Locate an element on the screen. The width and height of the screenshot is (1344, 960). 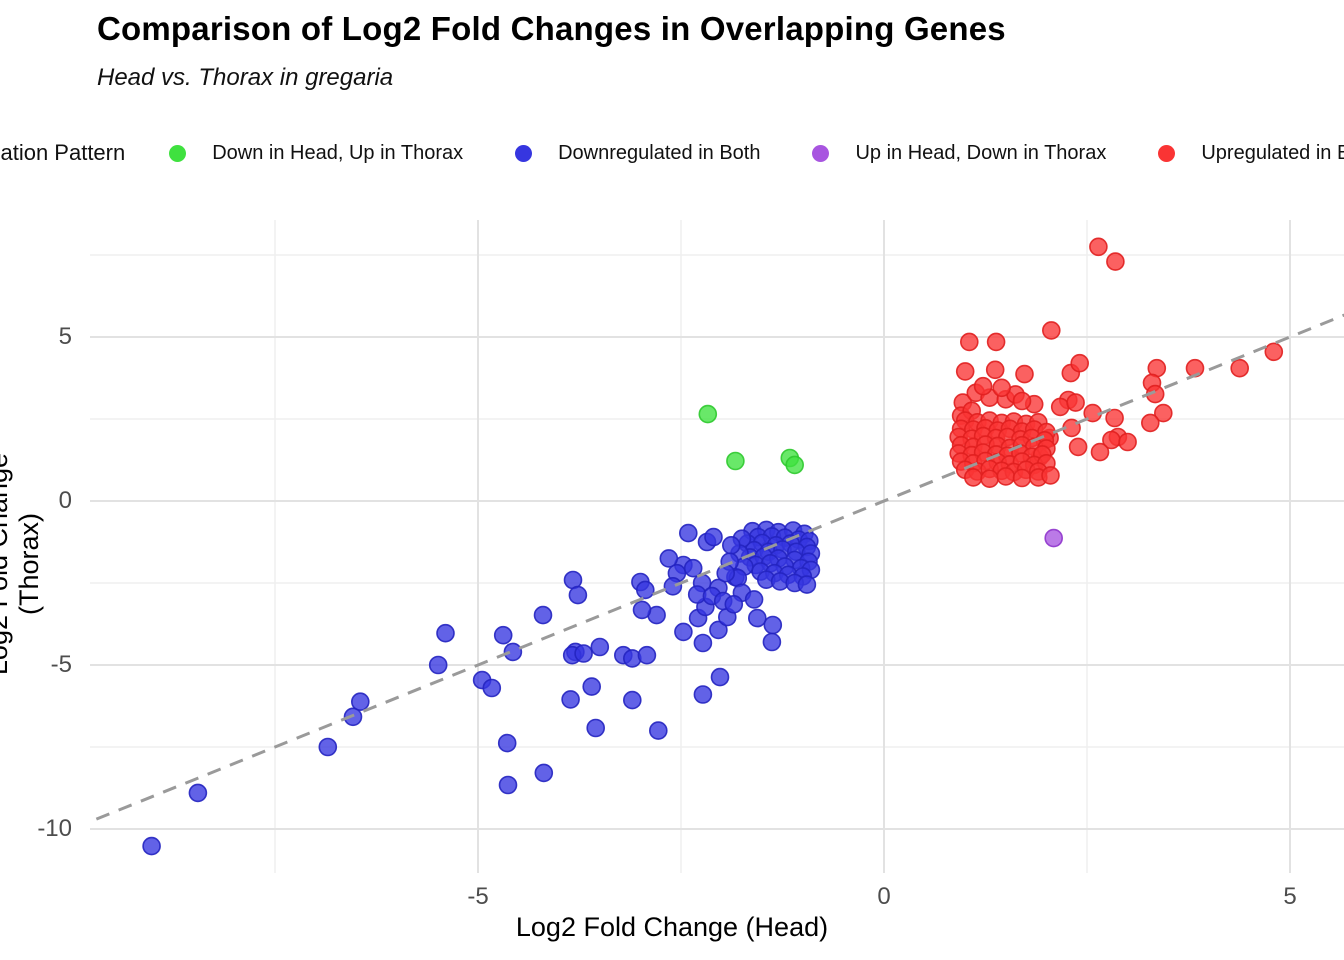
legend-item: Downregulated in Both is located at coordinates (637, 153).